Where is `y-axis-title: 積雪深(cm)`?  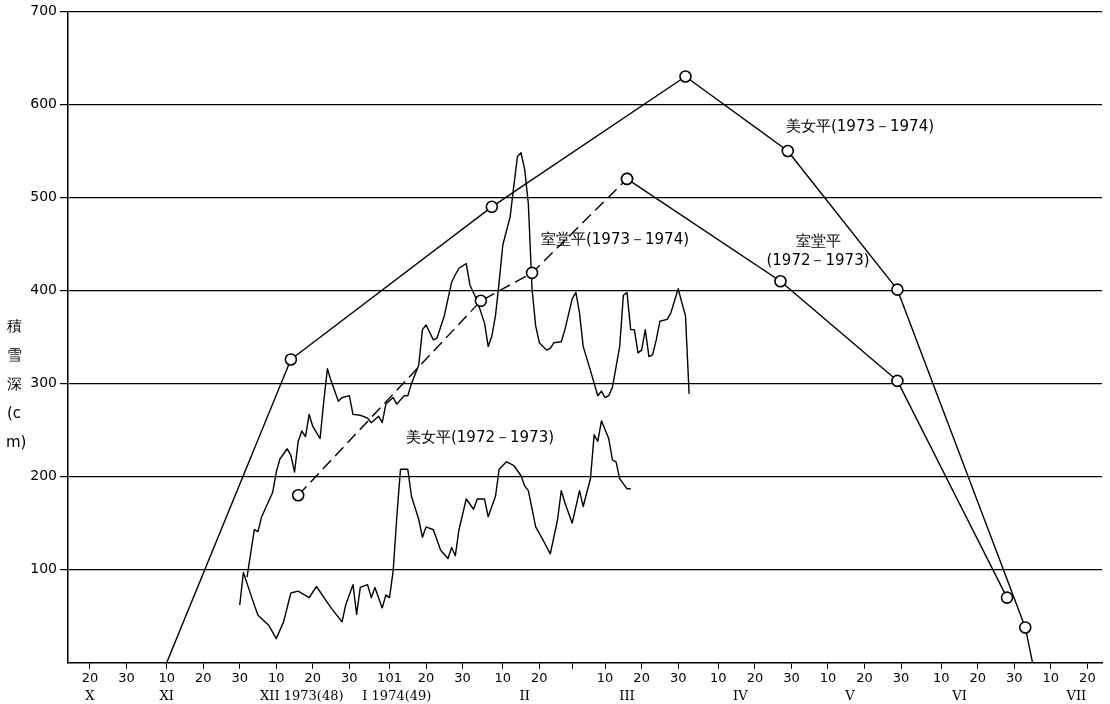
y-axis-title: 積雪深(cm) is located at coordinates (16, 384).